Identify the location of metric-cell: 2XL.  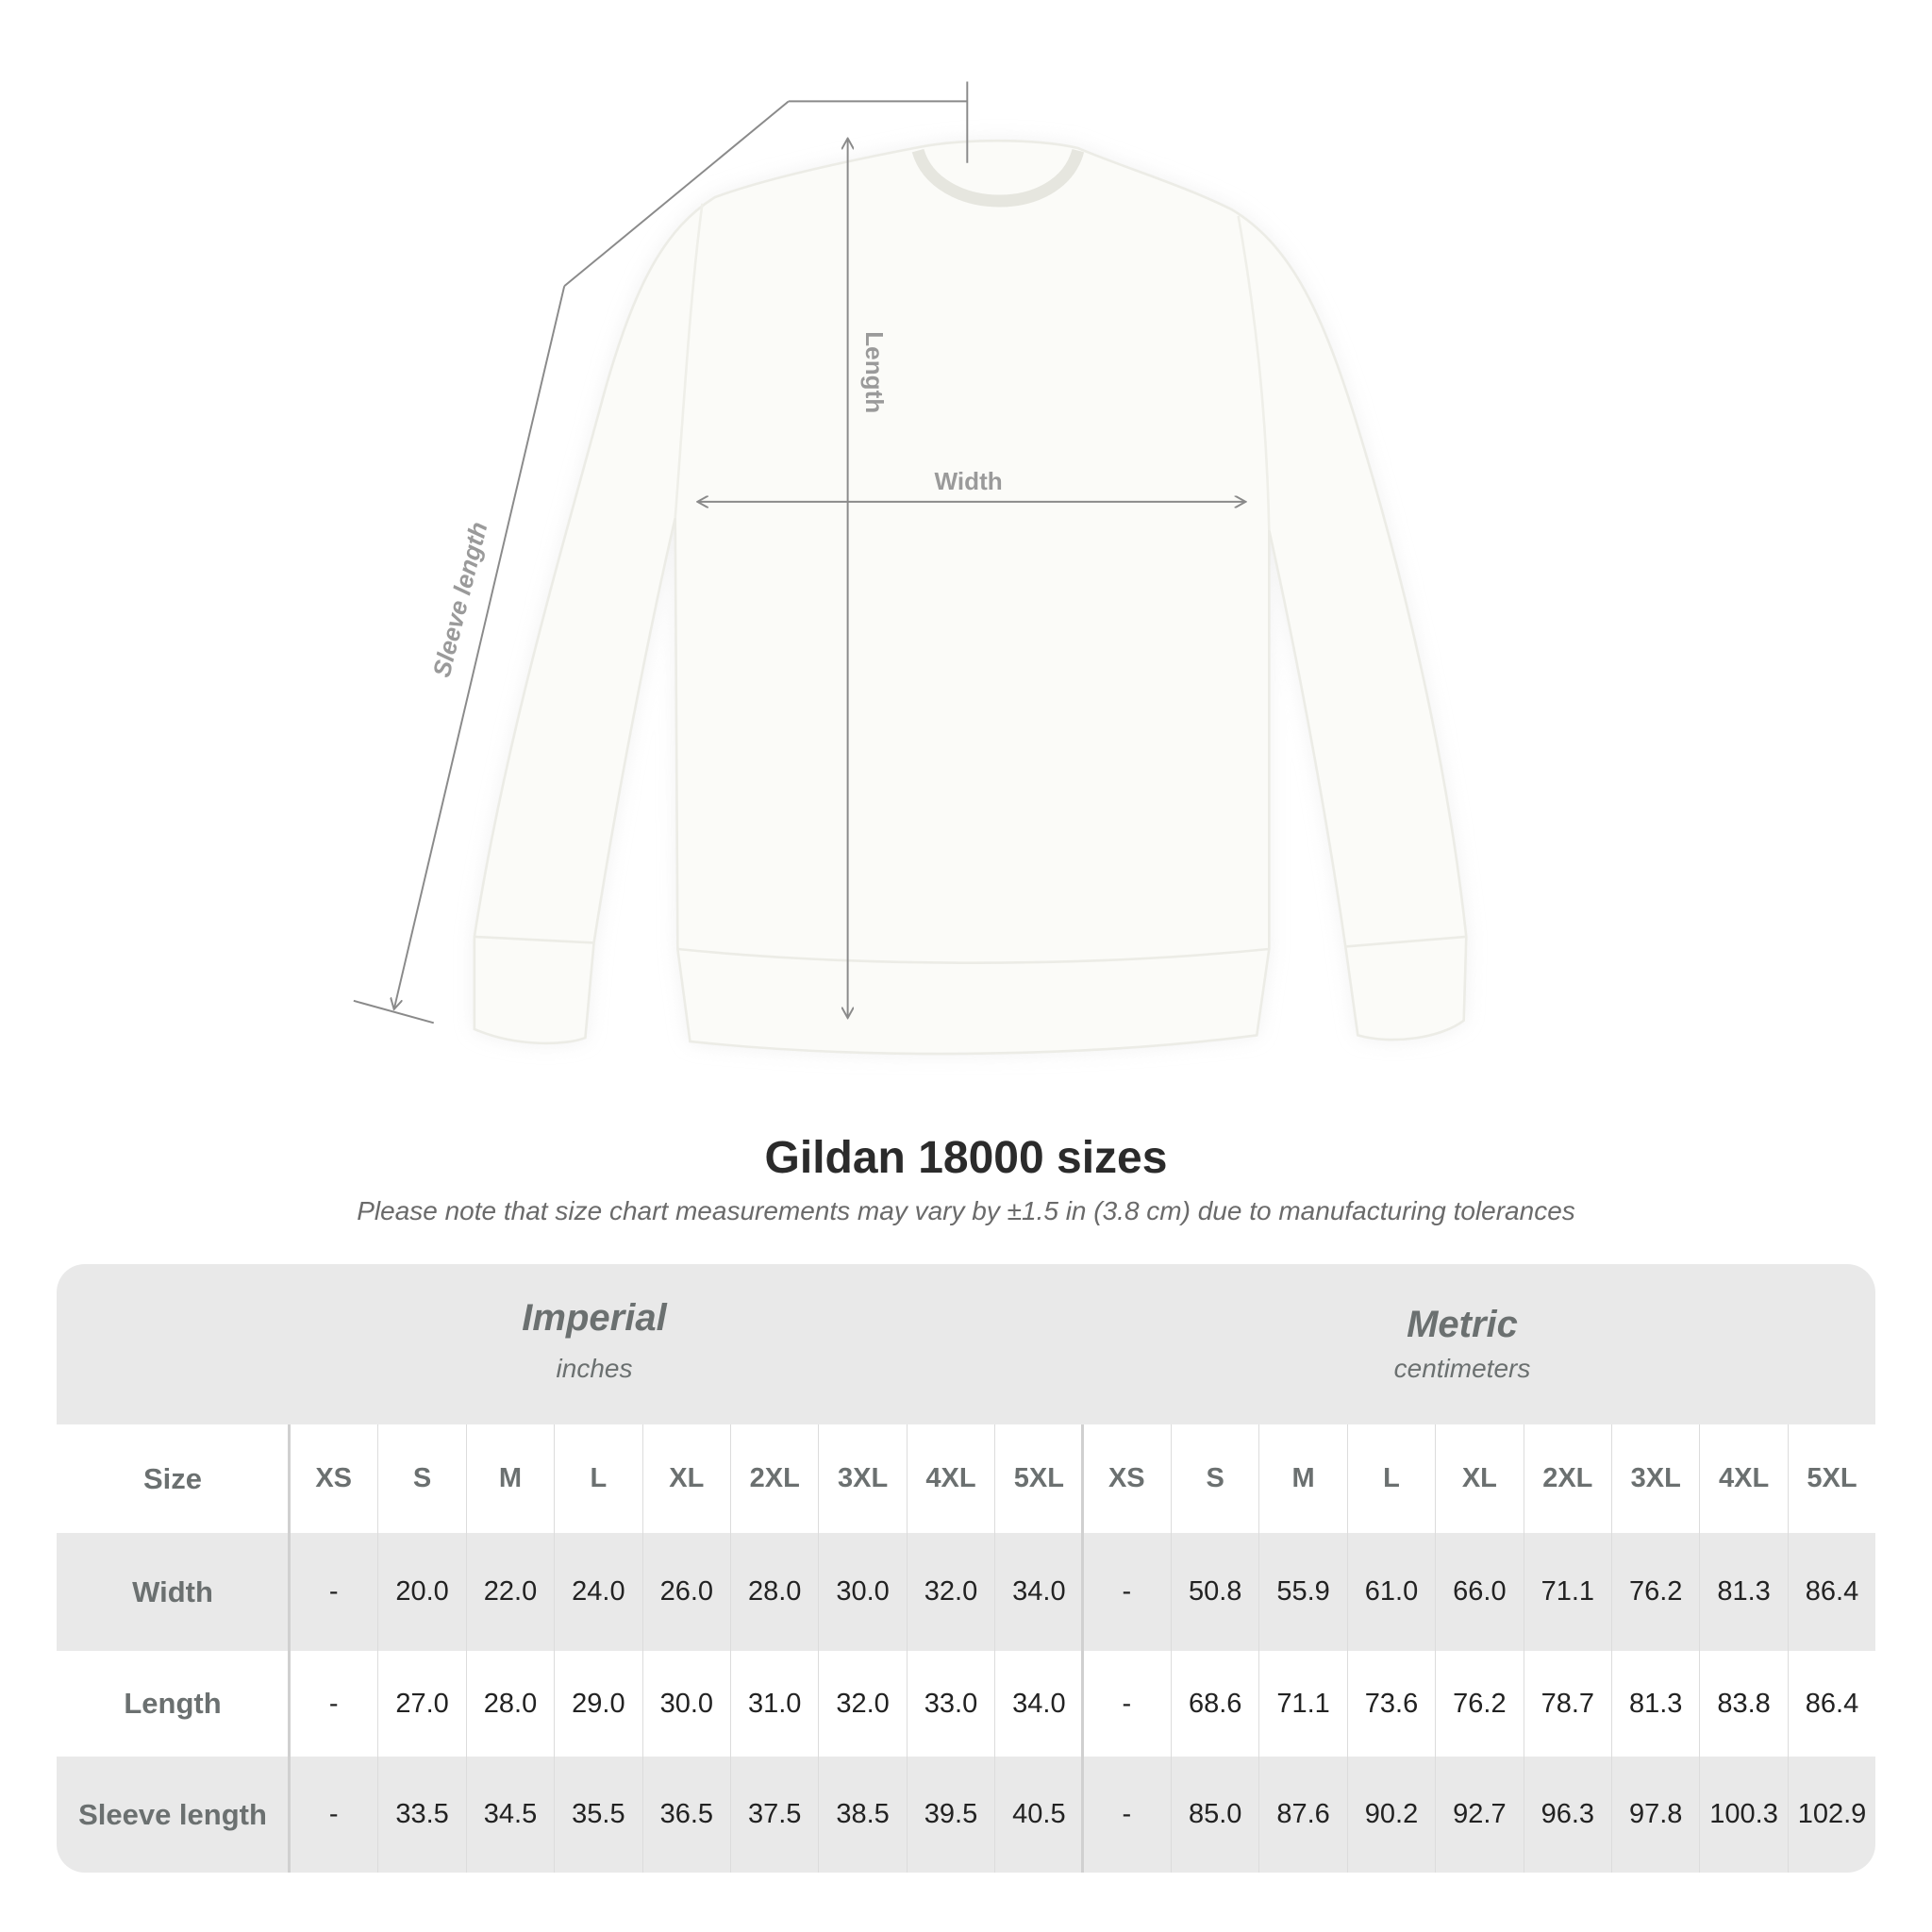
(1567, 1478).